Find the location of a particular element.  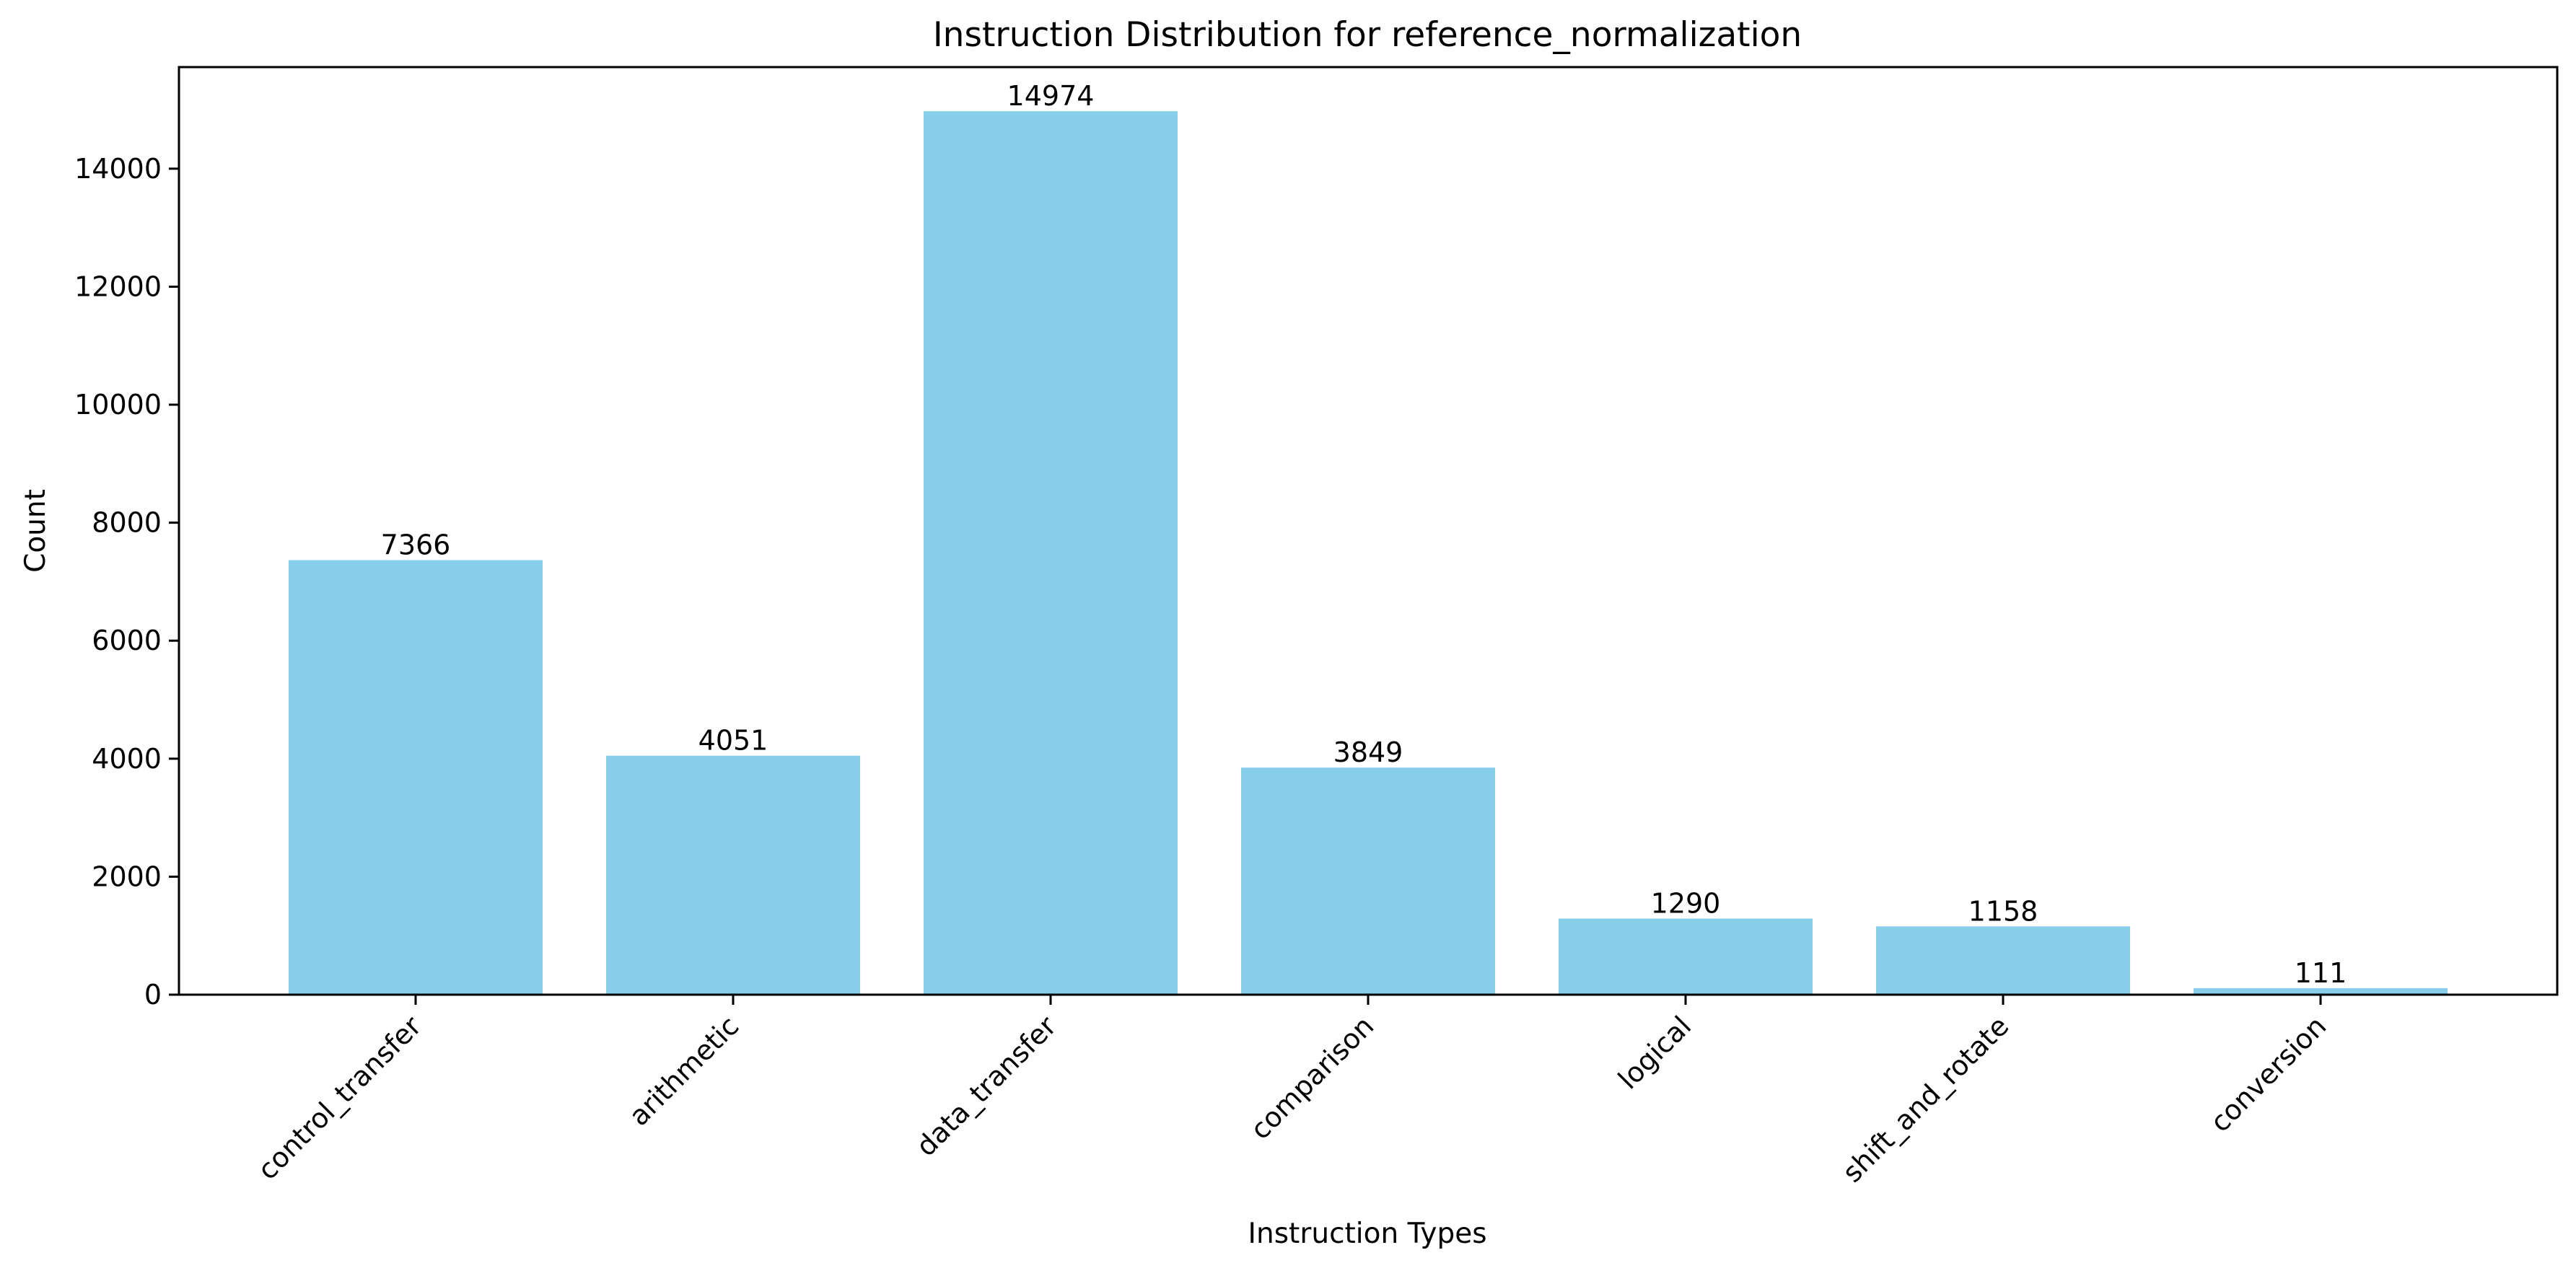

bar-arithmetic is located at coordinates (733, 875).